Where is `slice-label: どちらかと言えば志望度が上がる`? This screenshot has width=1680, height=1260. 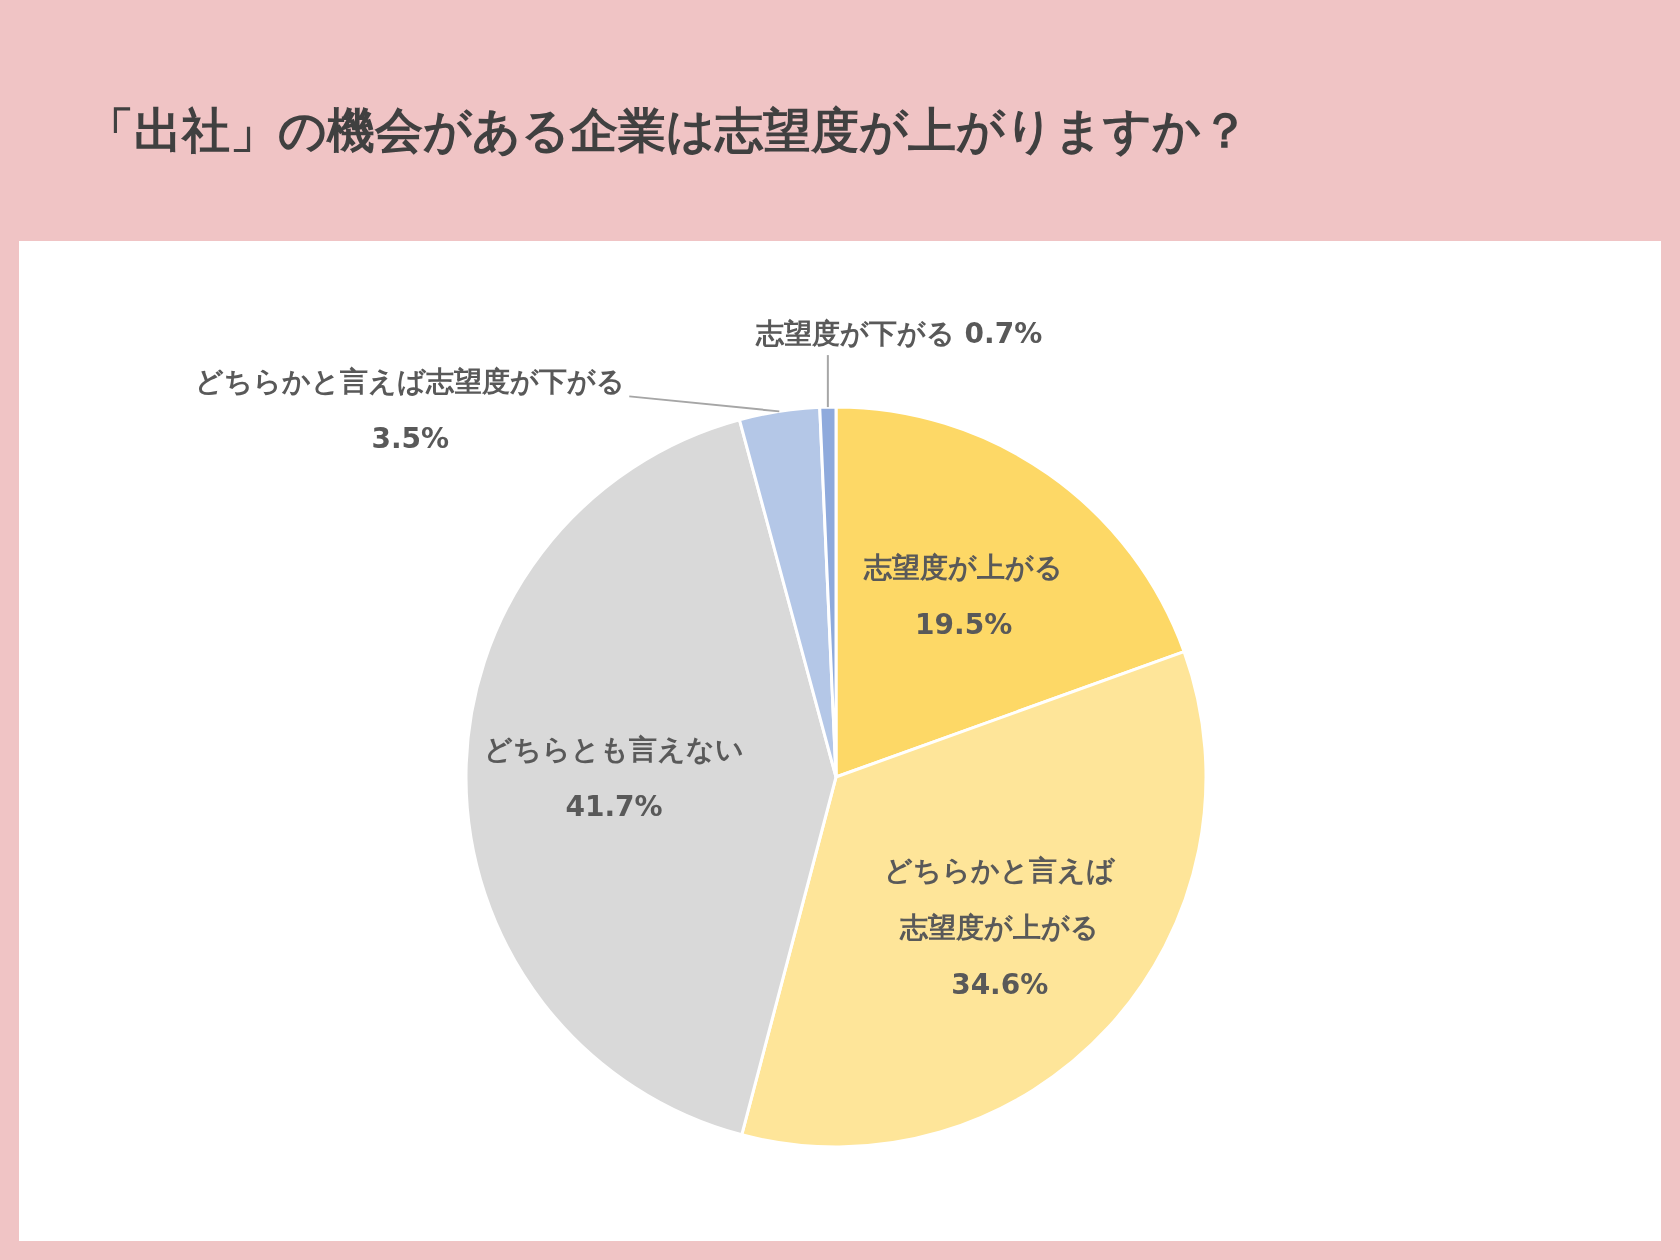
slice-label: どちらかと言えば志望度が上がる is located at coordinates (1000, 898).